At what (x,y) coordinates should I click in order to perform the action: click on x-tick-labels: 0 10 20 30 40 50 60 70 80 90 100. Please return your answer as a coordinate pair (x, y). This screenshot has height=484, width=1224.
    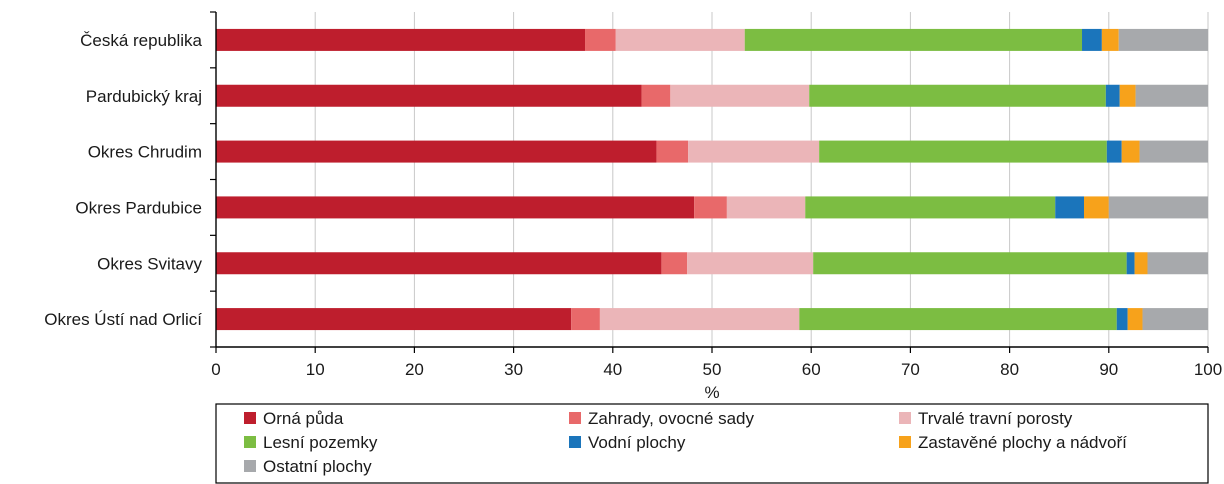
    Looking at the image, I should click on (716, 363).